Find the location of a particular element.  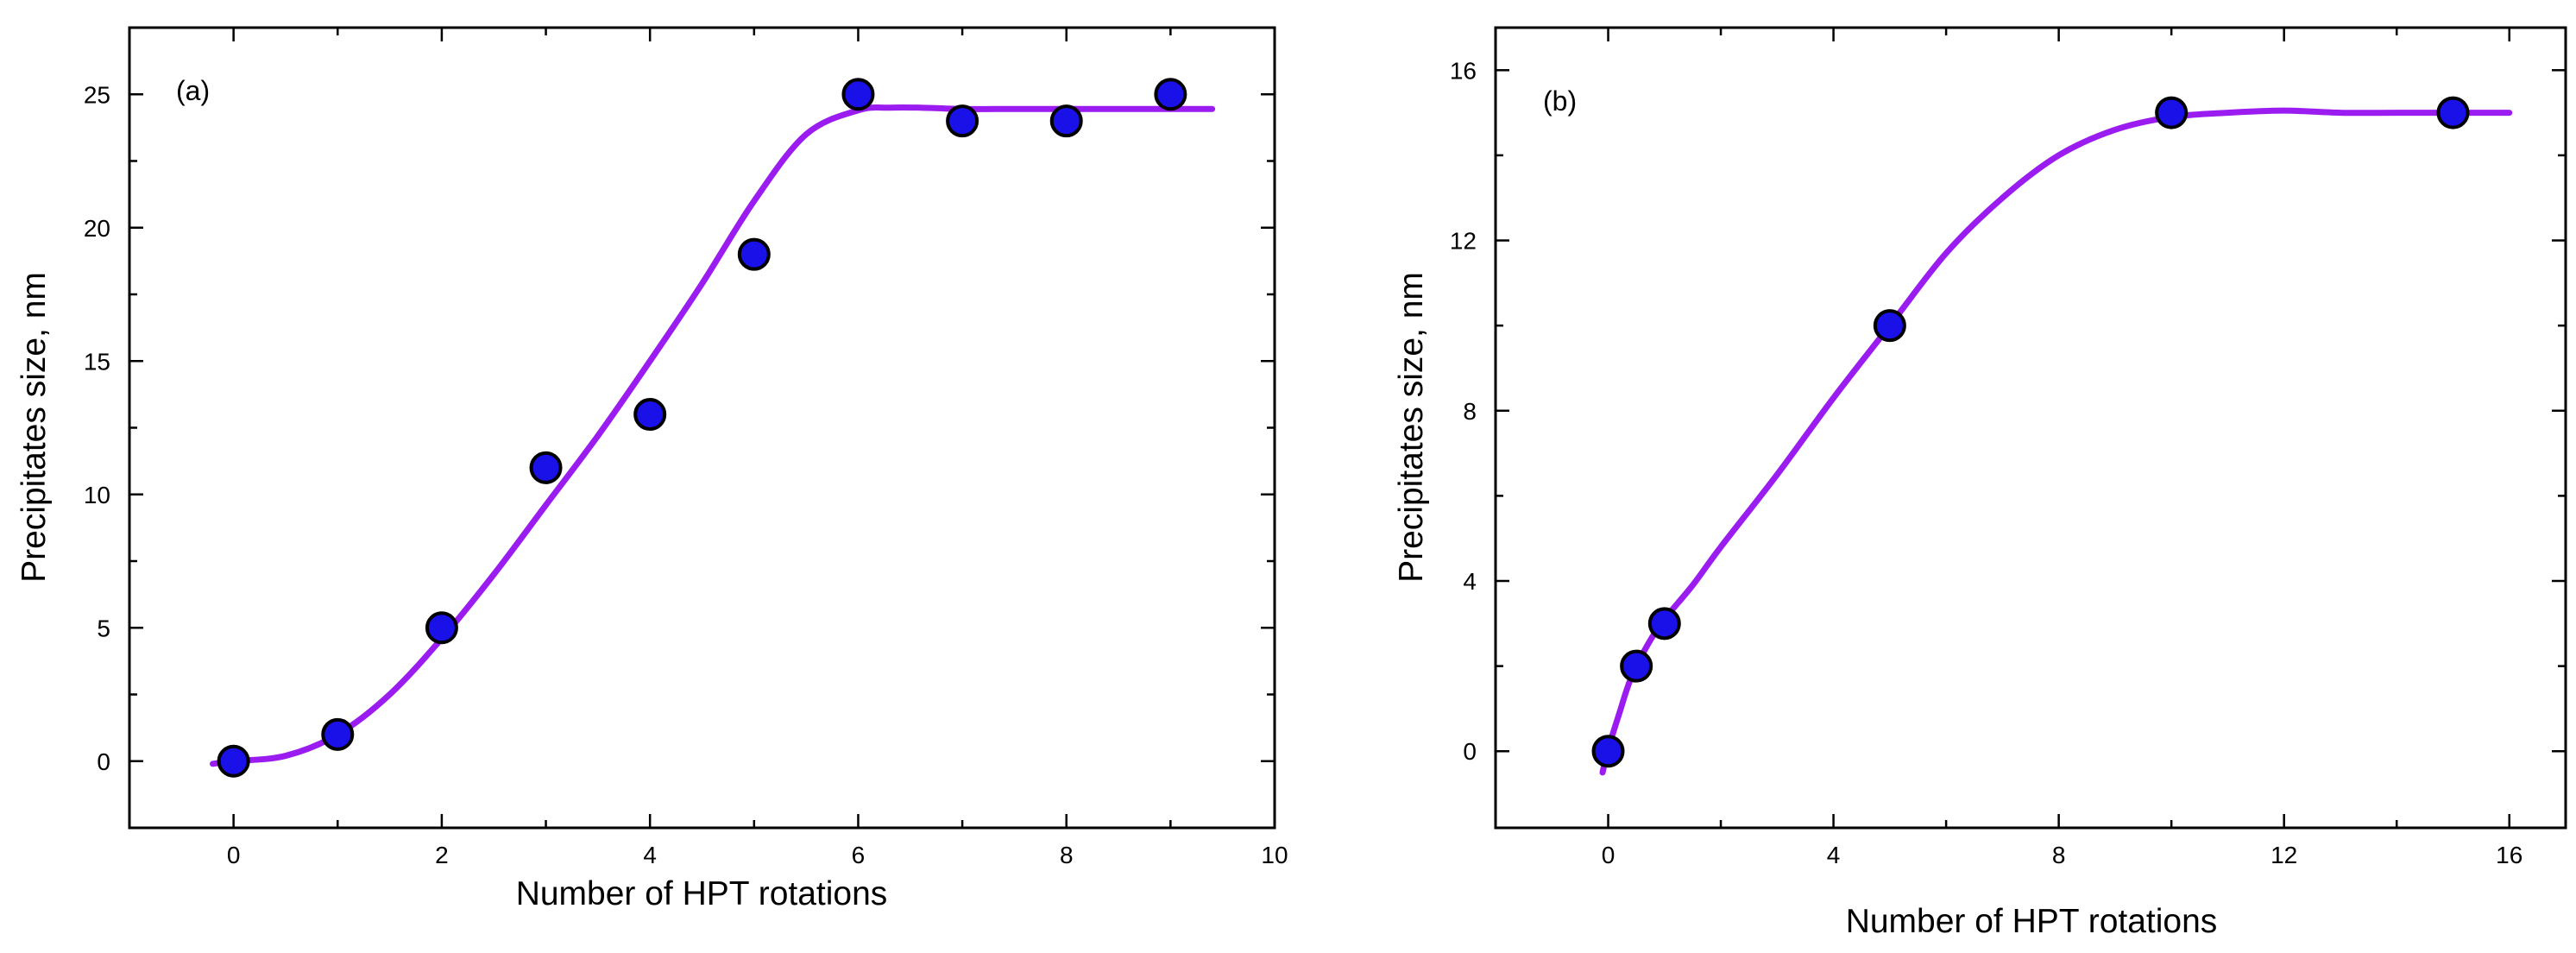

y-tick-label: 4 is located at coordinates (1470, 581).